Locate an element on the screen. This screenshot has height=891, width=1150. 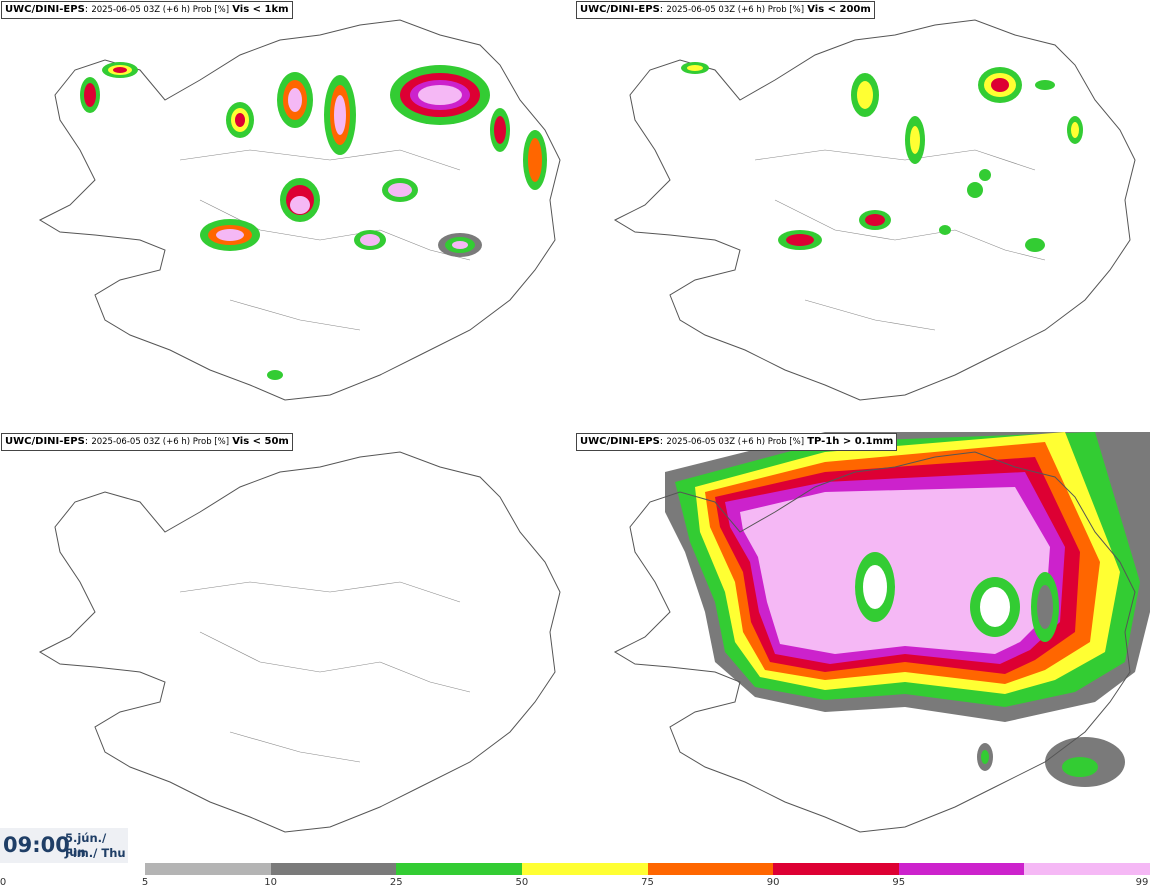
valid-hour: 09:00 is located at coordinates (36, 845).